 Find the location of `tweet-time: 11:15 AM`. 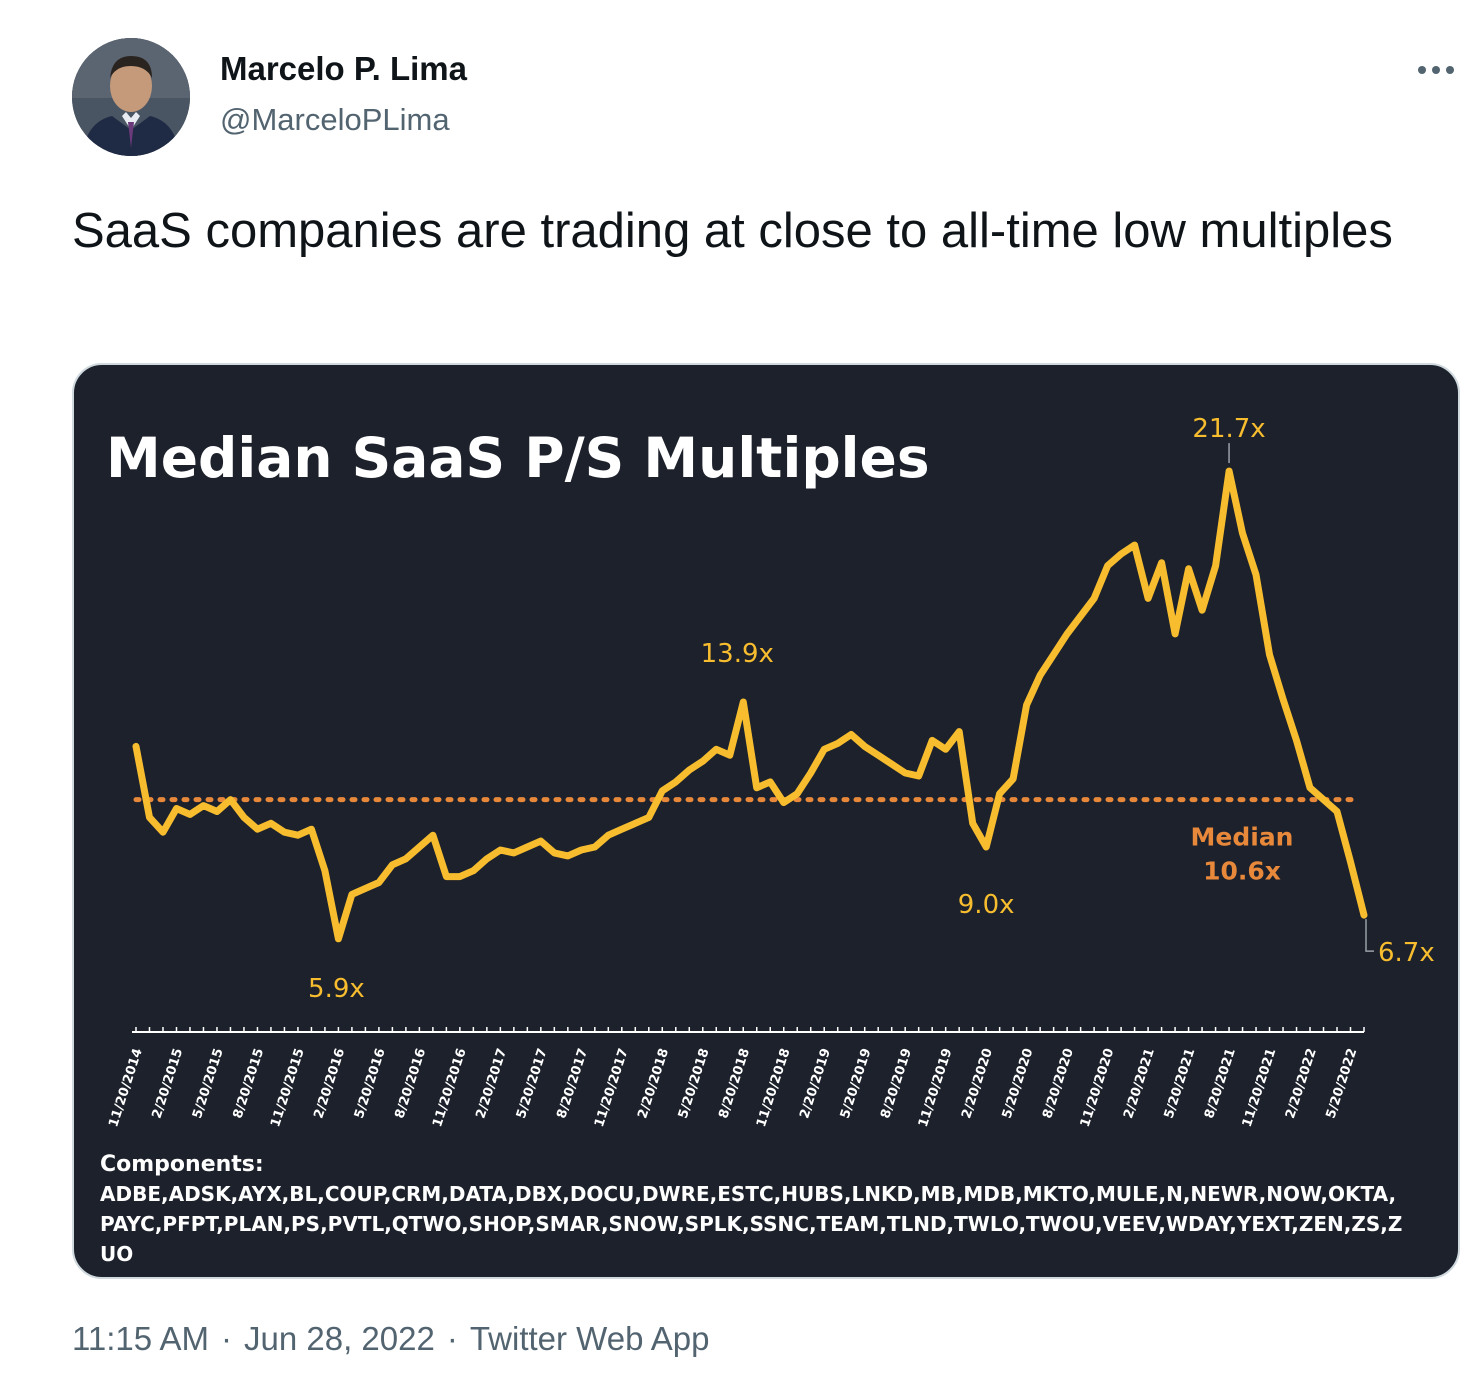

tweet-time: 11:15 AM is located at coordinates (140, 1338).